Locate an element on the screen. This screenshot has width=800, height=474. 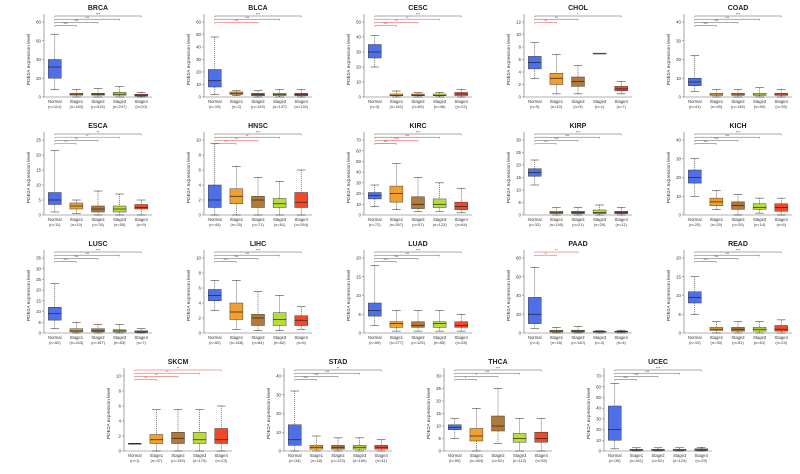
sample-size-label: (n=9) is located at coordinates (141, 224).